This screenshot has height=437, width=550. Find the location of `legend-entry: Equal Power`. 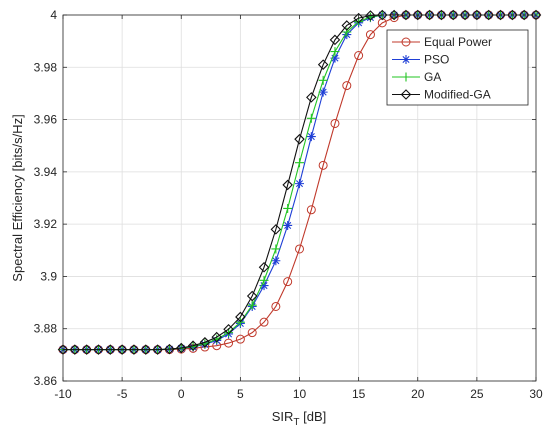

legend-entry: Equal Power is located at coordinates (442, 42).